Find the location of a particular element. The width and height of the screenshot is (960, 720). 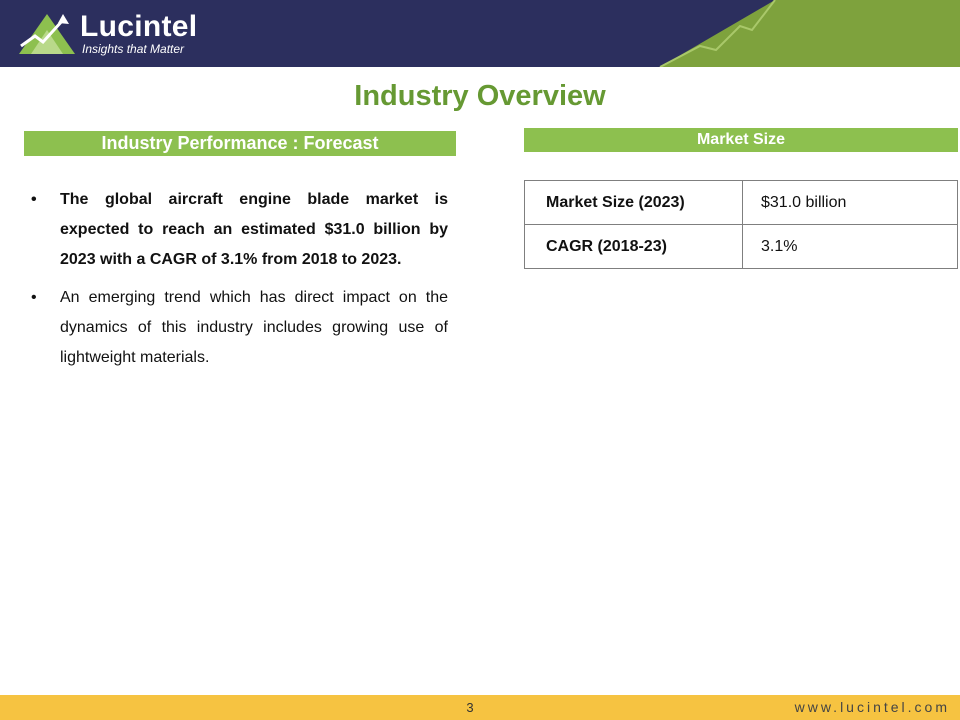

table-row: Market Size (2023) $31.0 billion is located at coordinates (741, 202).